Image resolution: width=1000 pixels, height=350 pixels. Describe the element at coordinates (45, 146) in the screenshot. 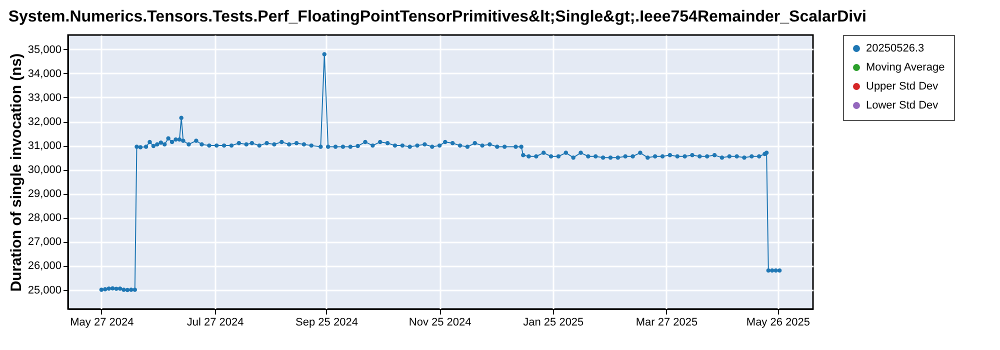

I see `y-tick-label: 31,000` at that location.